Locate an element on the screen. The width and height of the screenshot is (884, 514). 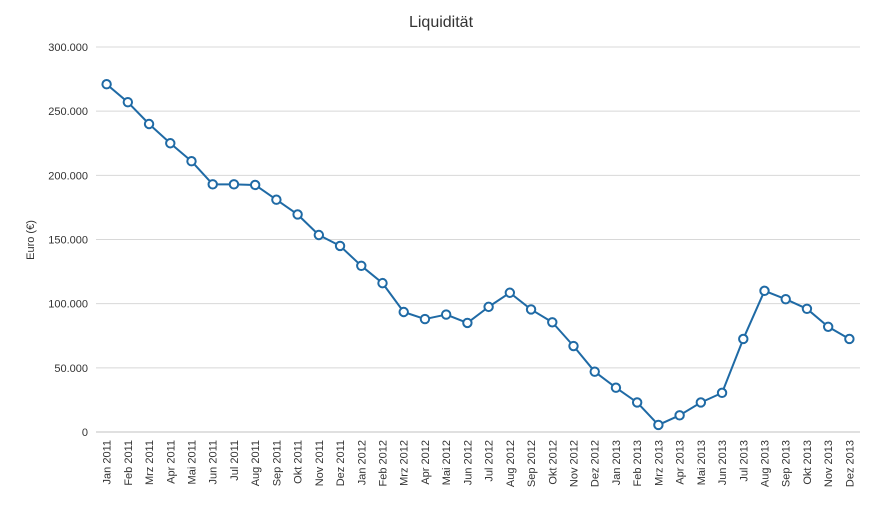
x-tick-label: Dez 2011 is located at coordinates (341, 463).